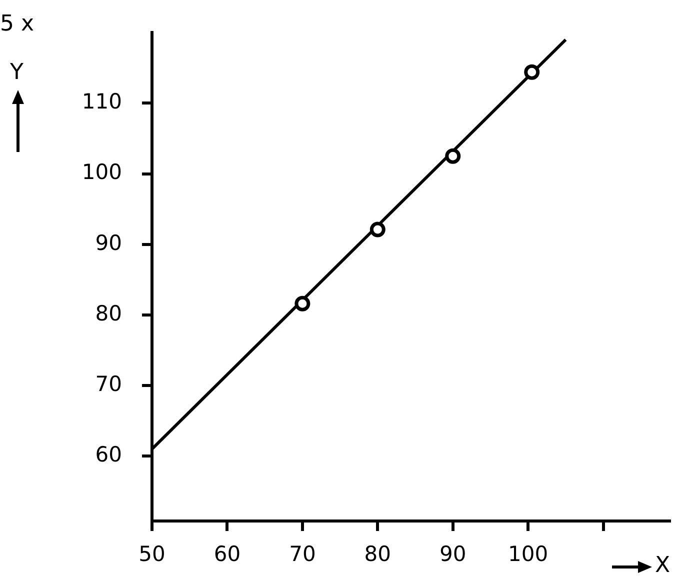  What do you see at coordinates (453, 554) in the screenshot?
I see `x-tick-label: 90` at bounding box center [453, 554].